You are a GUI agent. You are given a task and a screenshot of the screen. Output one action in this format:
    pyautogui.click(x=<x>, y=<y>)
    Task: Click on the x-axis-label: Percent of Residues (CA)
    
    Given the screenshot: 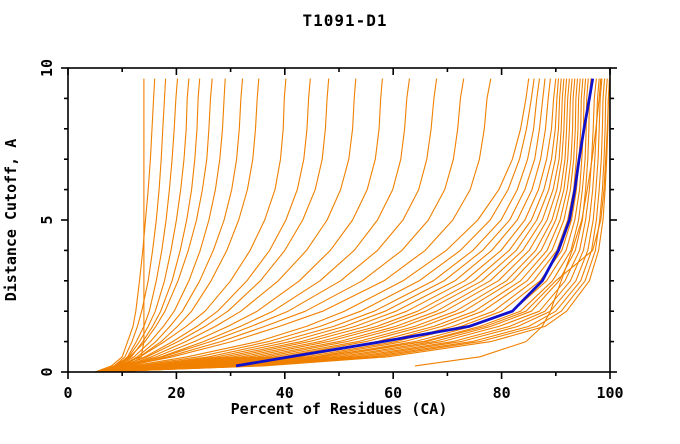 What is the action you would take?
    pyautogui.click(x=339, y=409)
    